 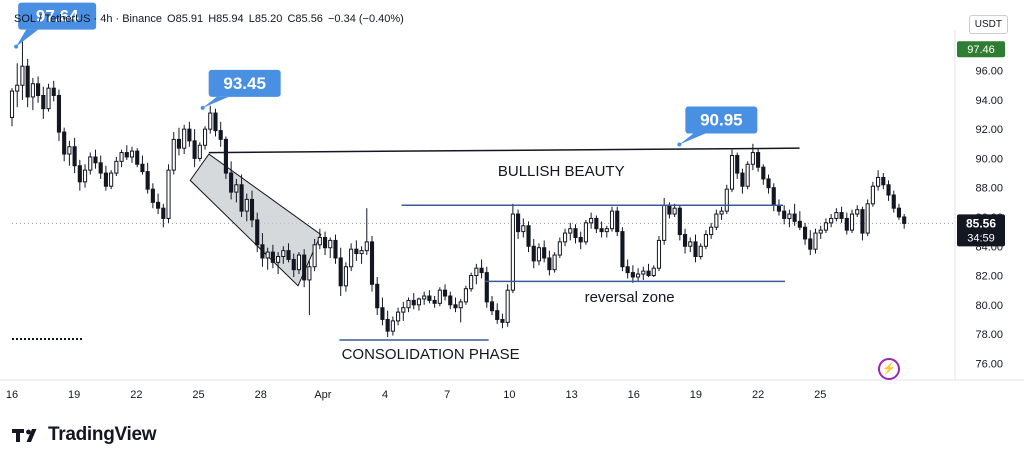 I want to click on x-tick-label: 22, so click(x=136, y=395).